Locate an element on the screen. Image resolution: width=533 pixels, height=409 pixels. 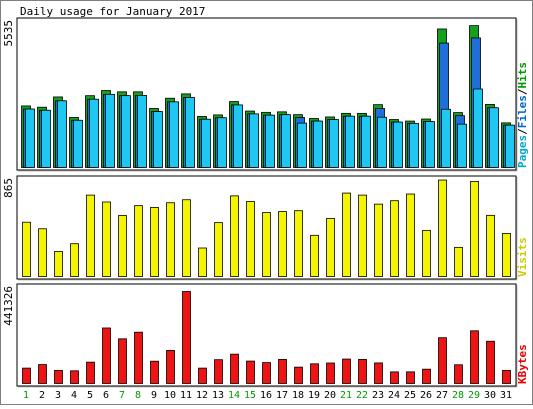
day-label: 22 is located at coordinates (362, 395).